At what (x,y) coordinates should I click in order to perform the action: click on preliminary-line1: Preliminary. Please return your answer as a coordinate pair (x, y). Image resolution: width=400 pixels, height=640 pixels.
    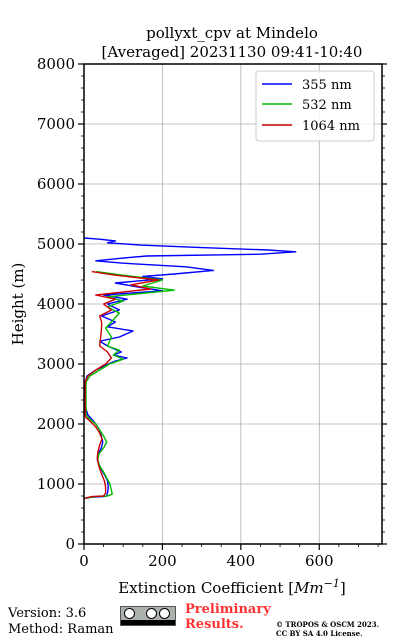
    Looking at the image, I should click on (228, 609).